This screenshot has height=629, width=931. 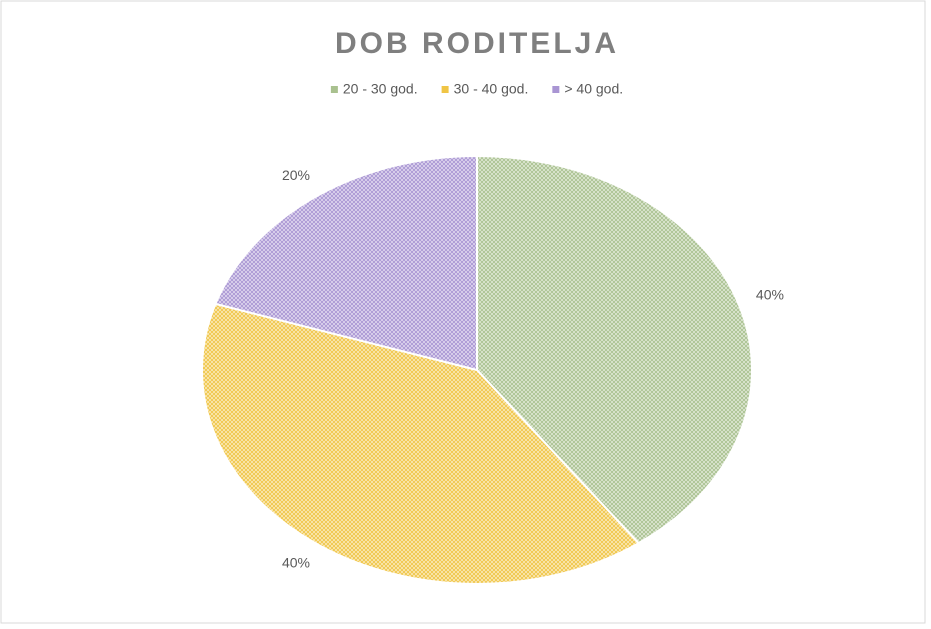 I want to click on chart-title: DOB RODITELJA, so click(x=477, y=43).